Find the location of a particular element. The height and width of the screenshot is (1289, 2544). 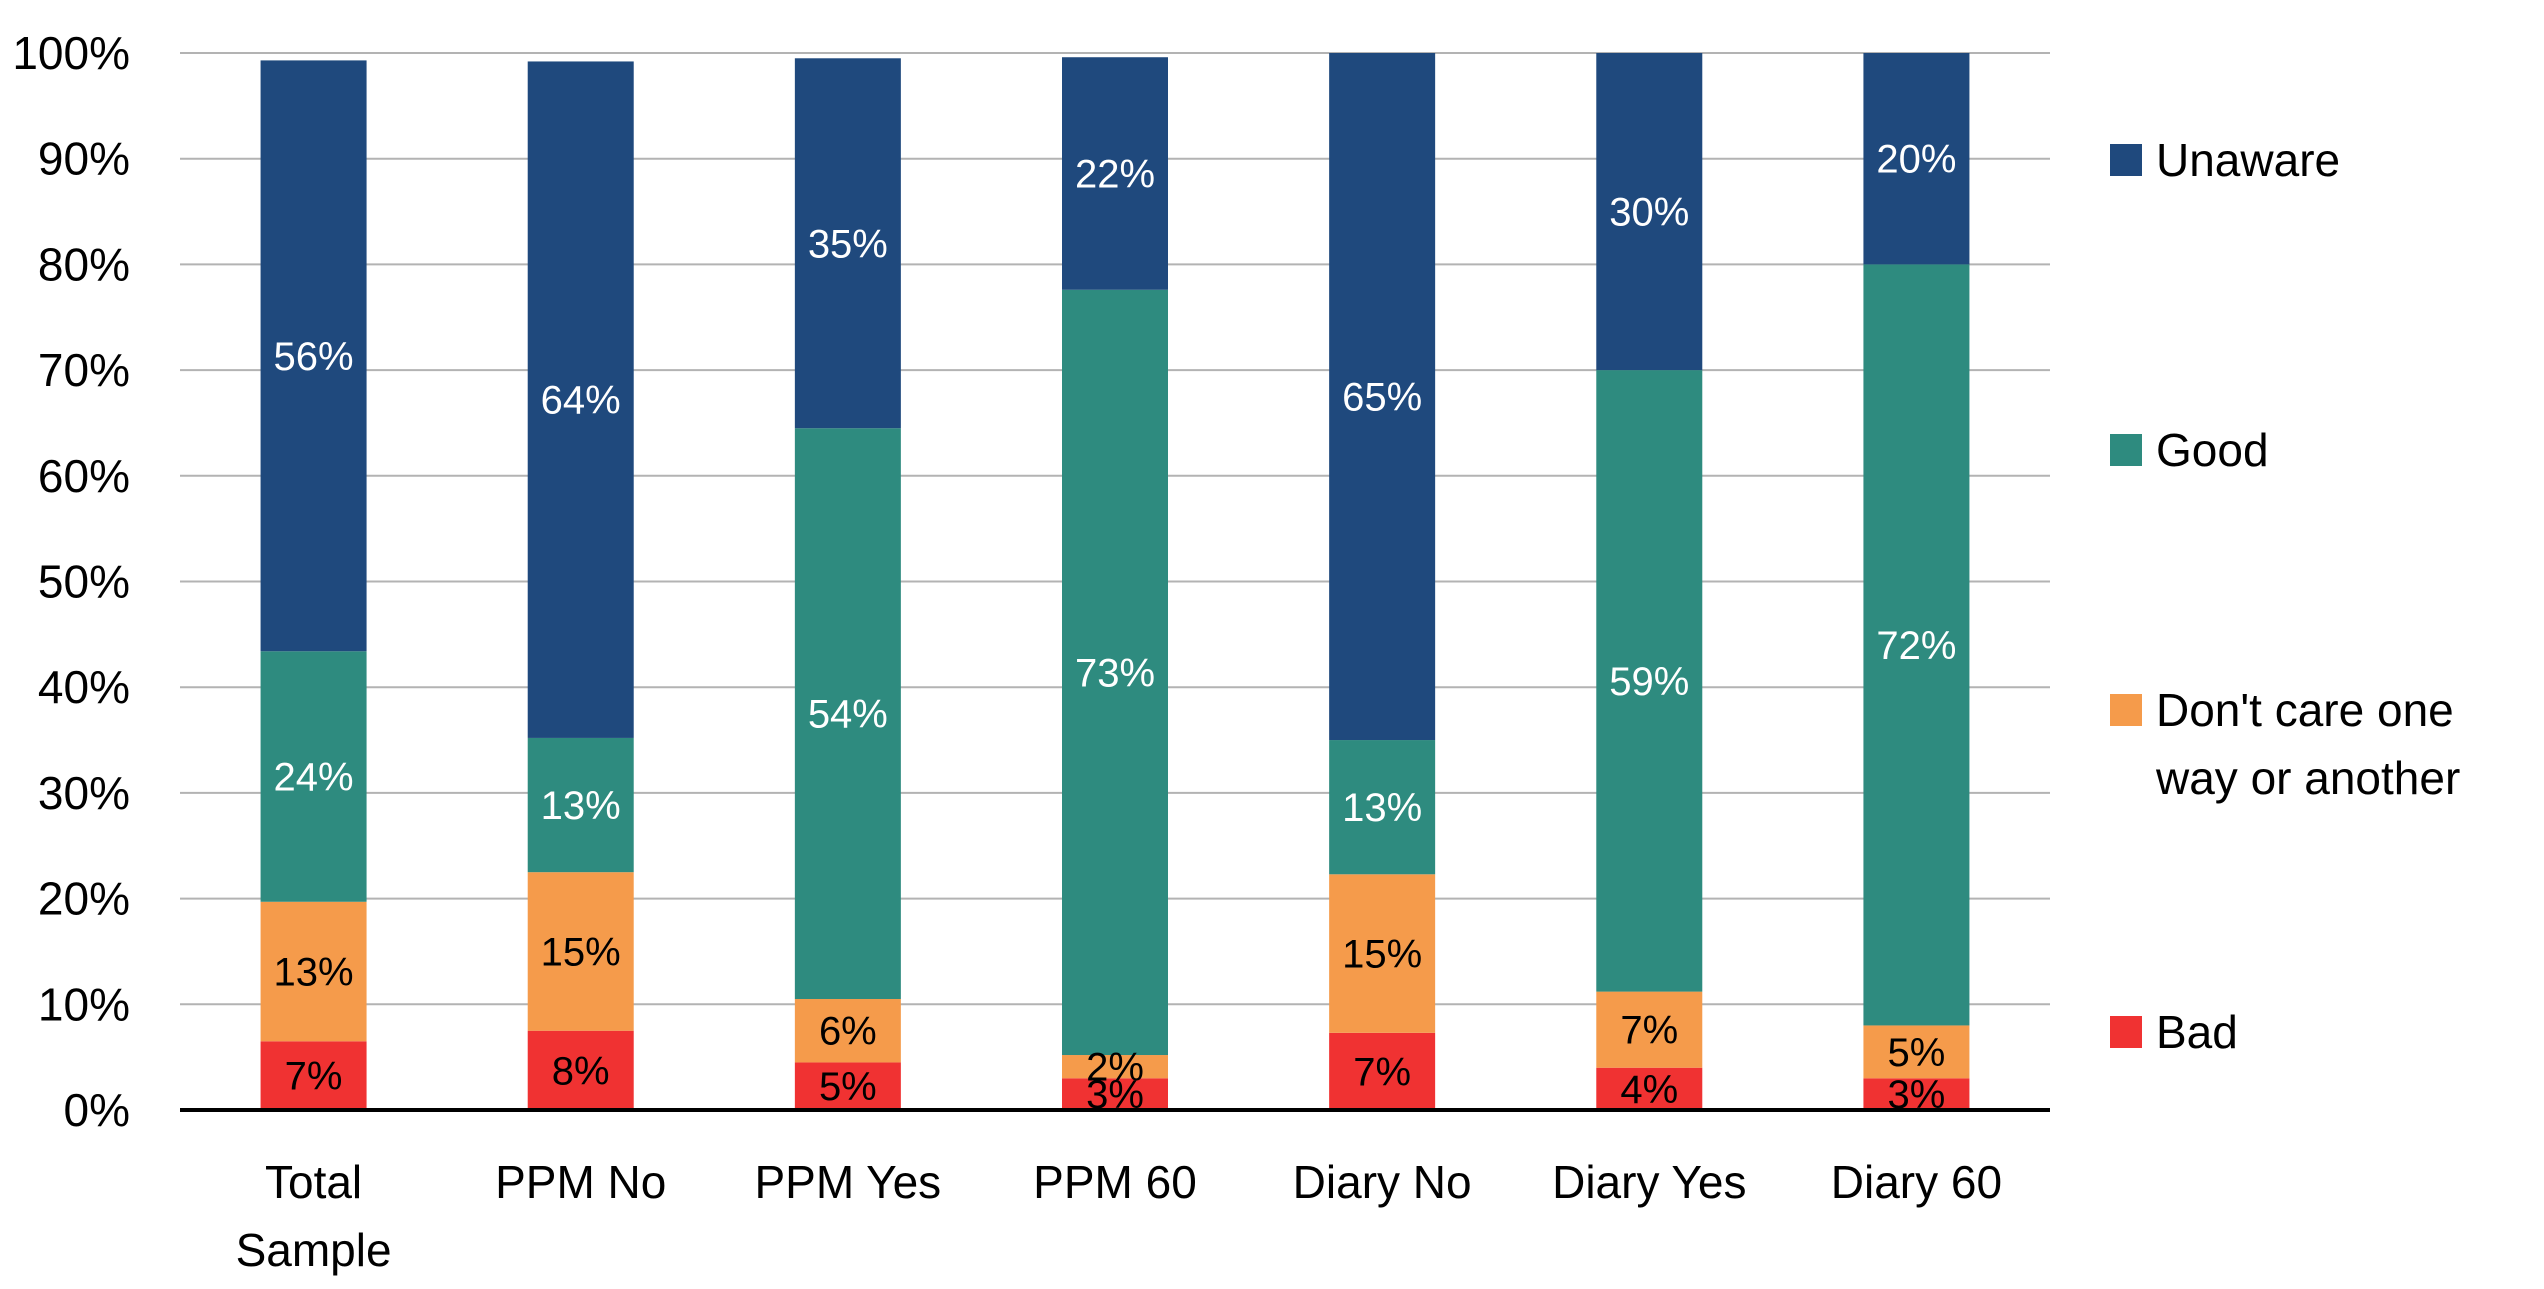

data-label: 22% is located at coordinates (1115, 174).